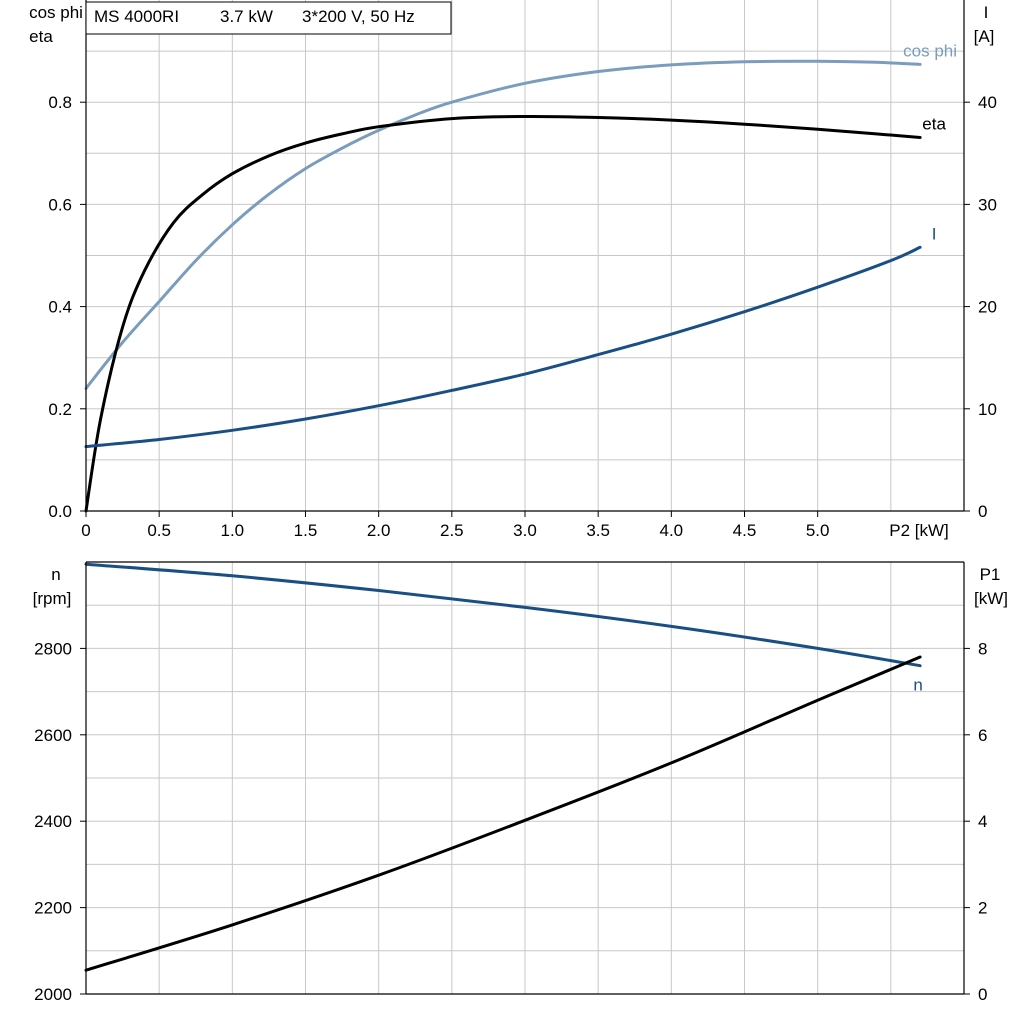 This screenshot has width=1024, height=1024. What do you see at coordinates (60, 307) in the screenshot?
I see `left-tick-label: 0.4` at bounding box center [60, 307].